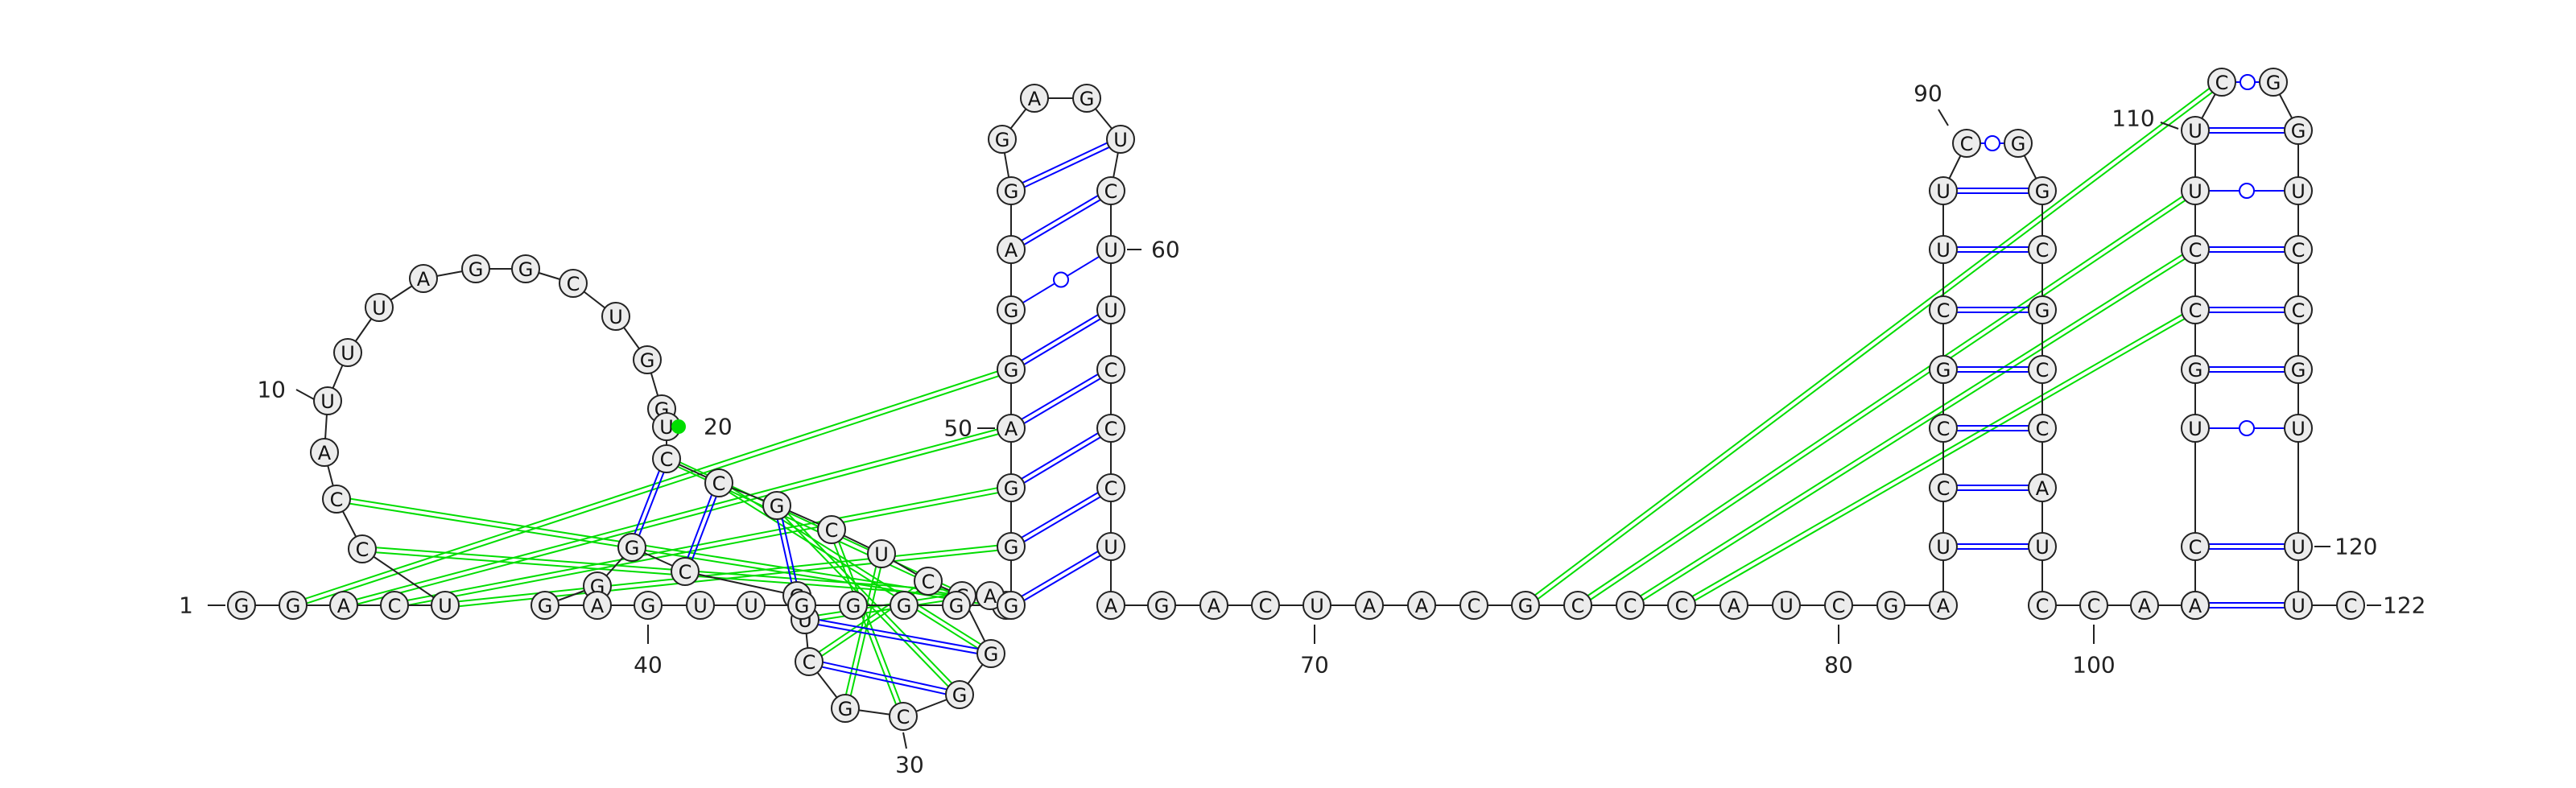  I want to click on nucleotide-16: U, so click(615, 316).